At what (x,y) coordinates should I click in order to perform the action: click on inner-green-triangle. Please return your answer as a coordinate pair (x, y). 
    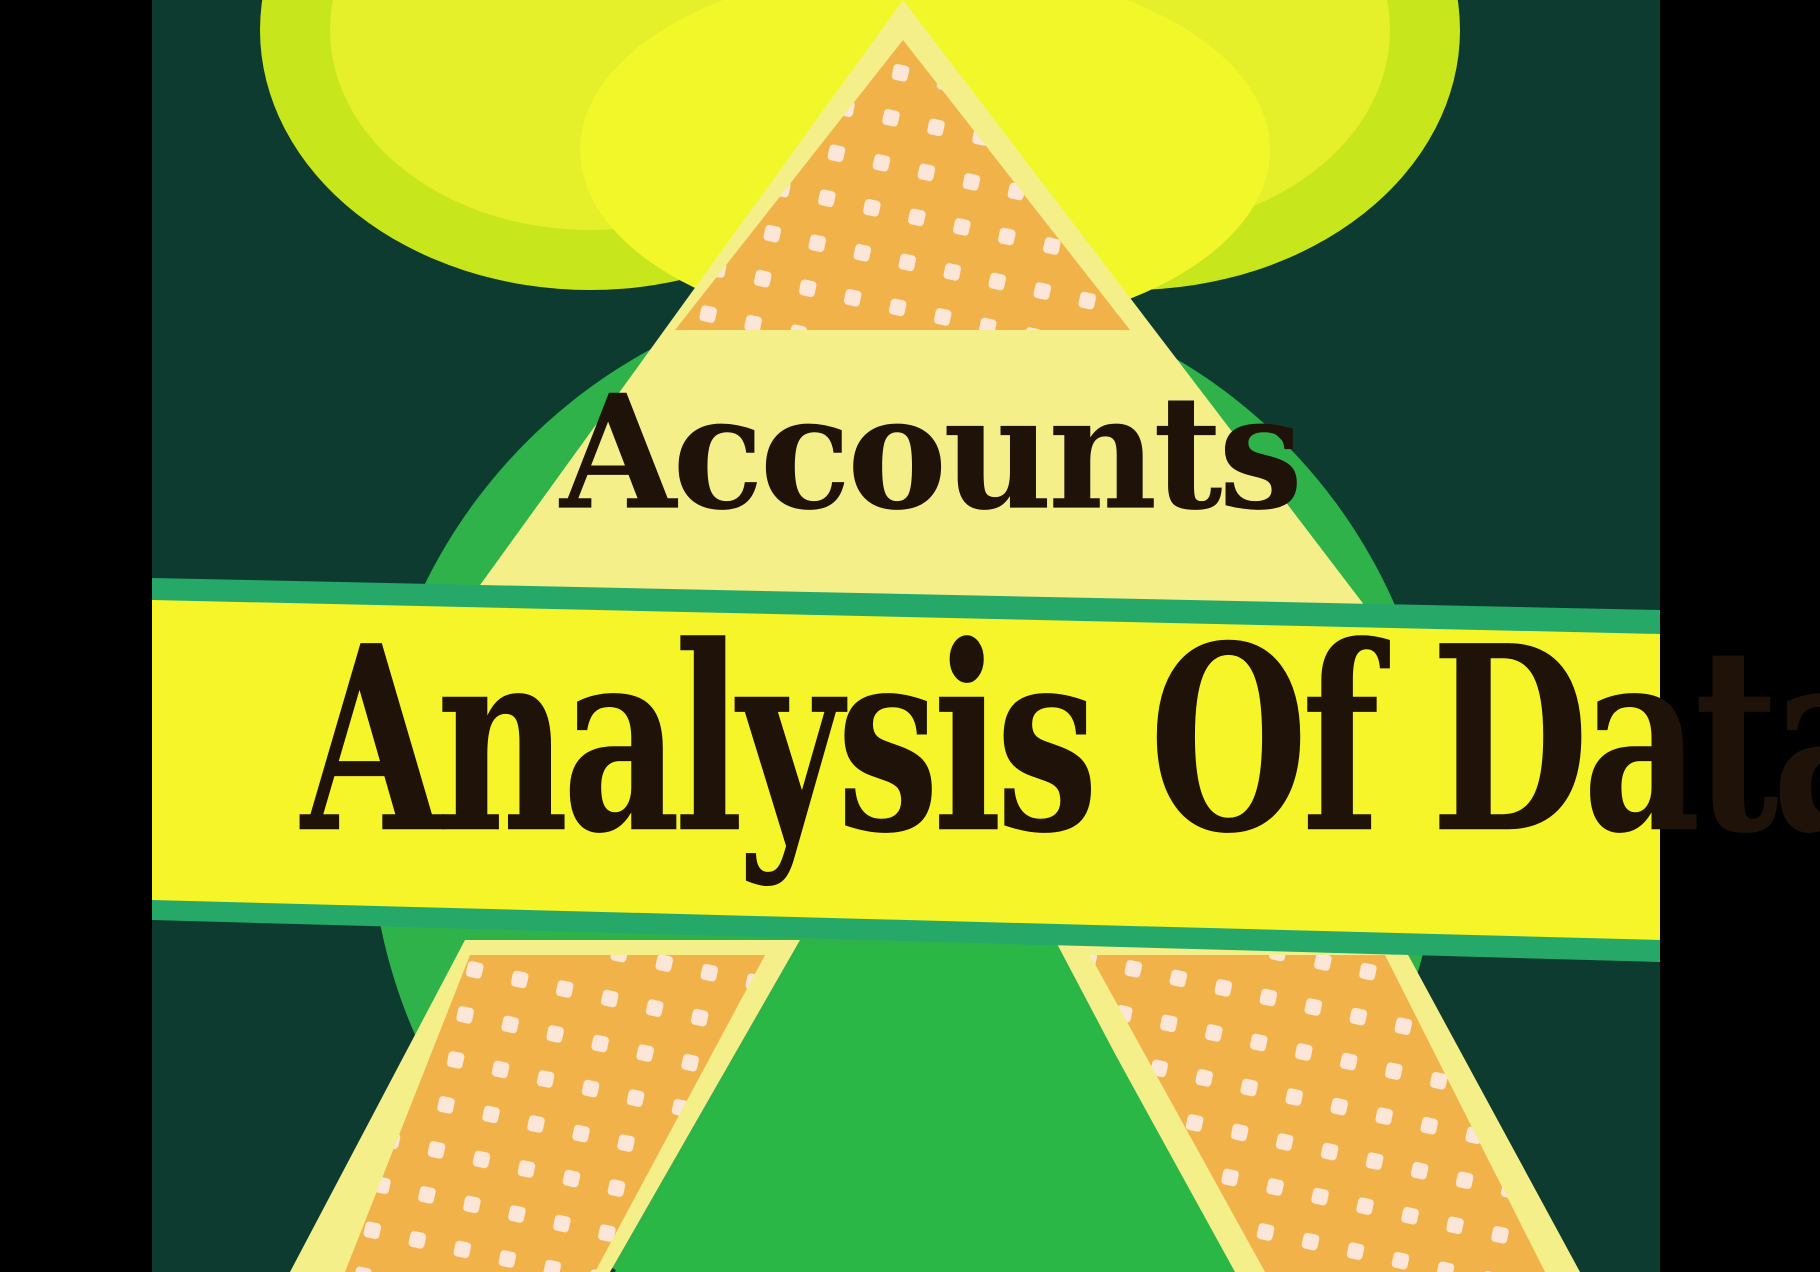
    Looking at the image, I should click on (925, 1108).